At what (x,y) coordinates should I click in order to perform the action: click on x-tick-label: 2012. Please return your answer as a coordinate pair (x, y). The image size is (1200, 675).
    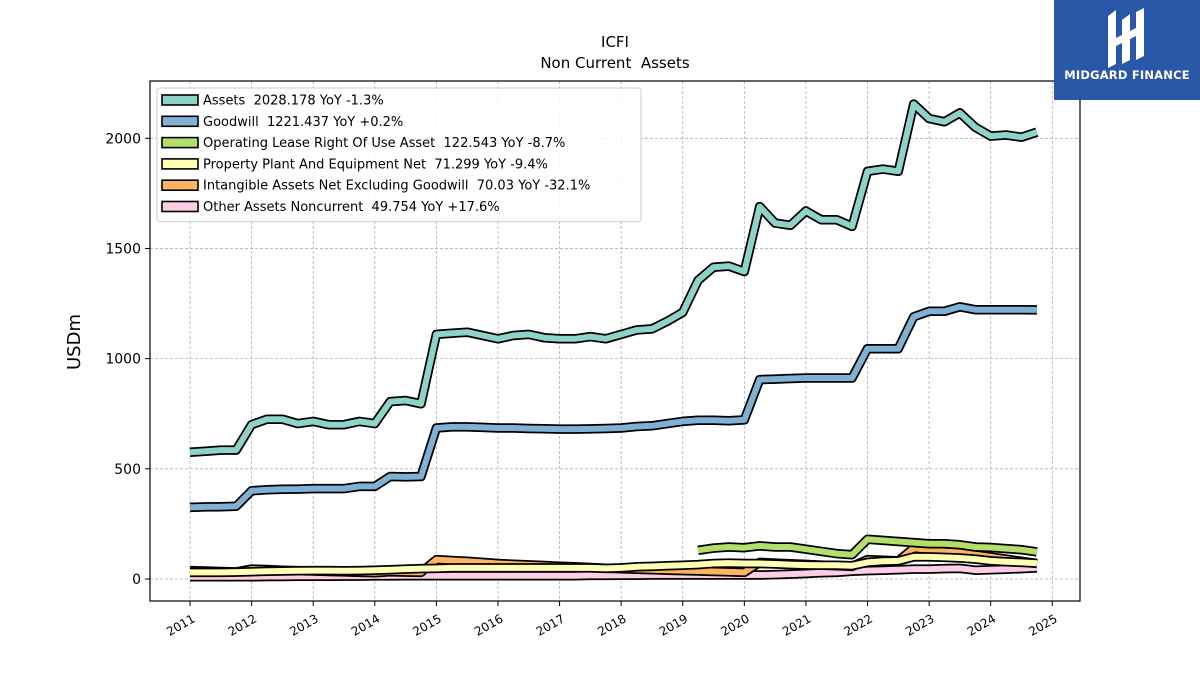
    Looking at the image, I should click on (242, 624).